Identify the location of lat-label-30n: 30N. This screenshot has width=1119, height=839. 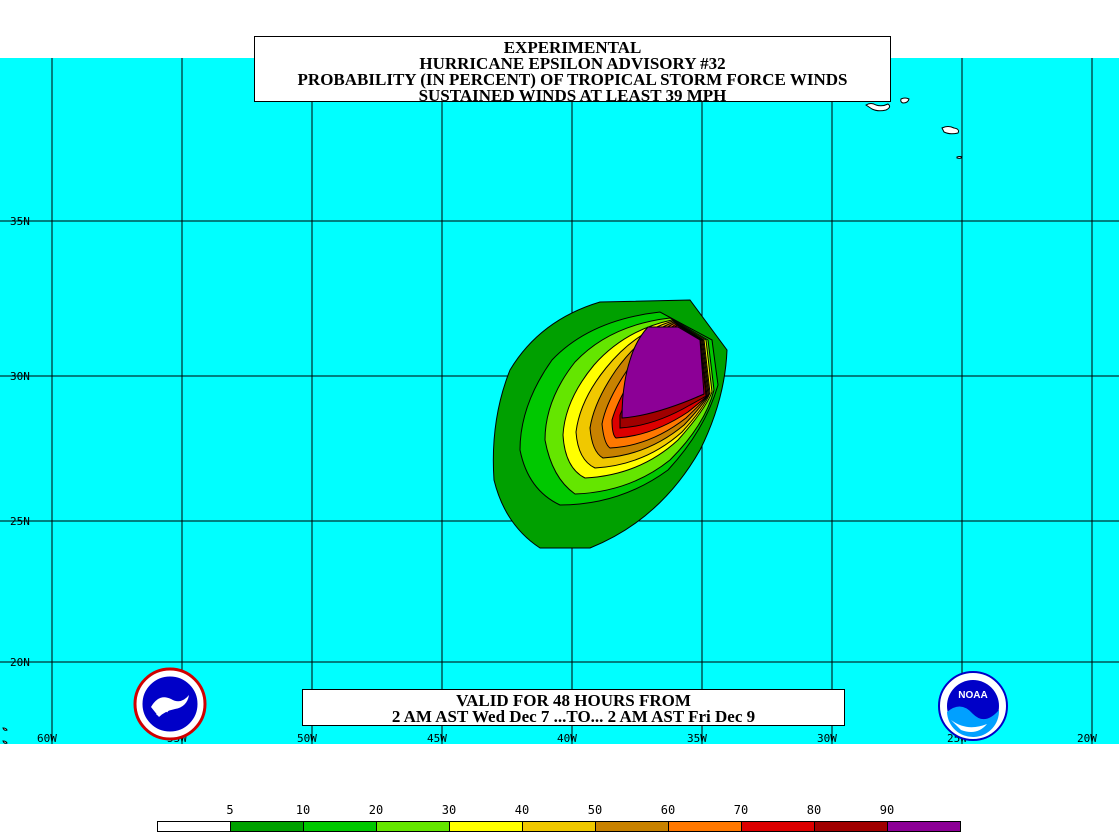
(20, 376).